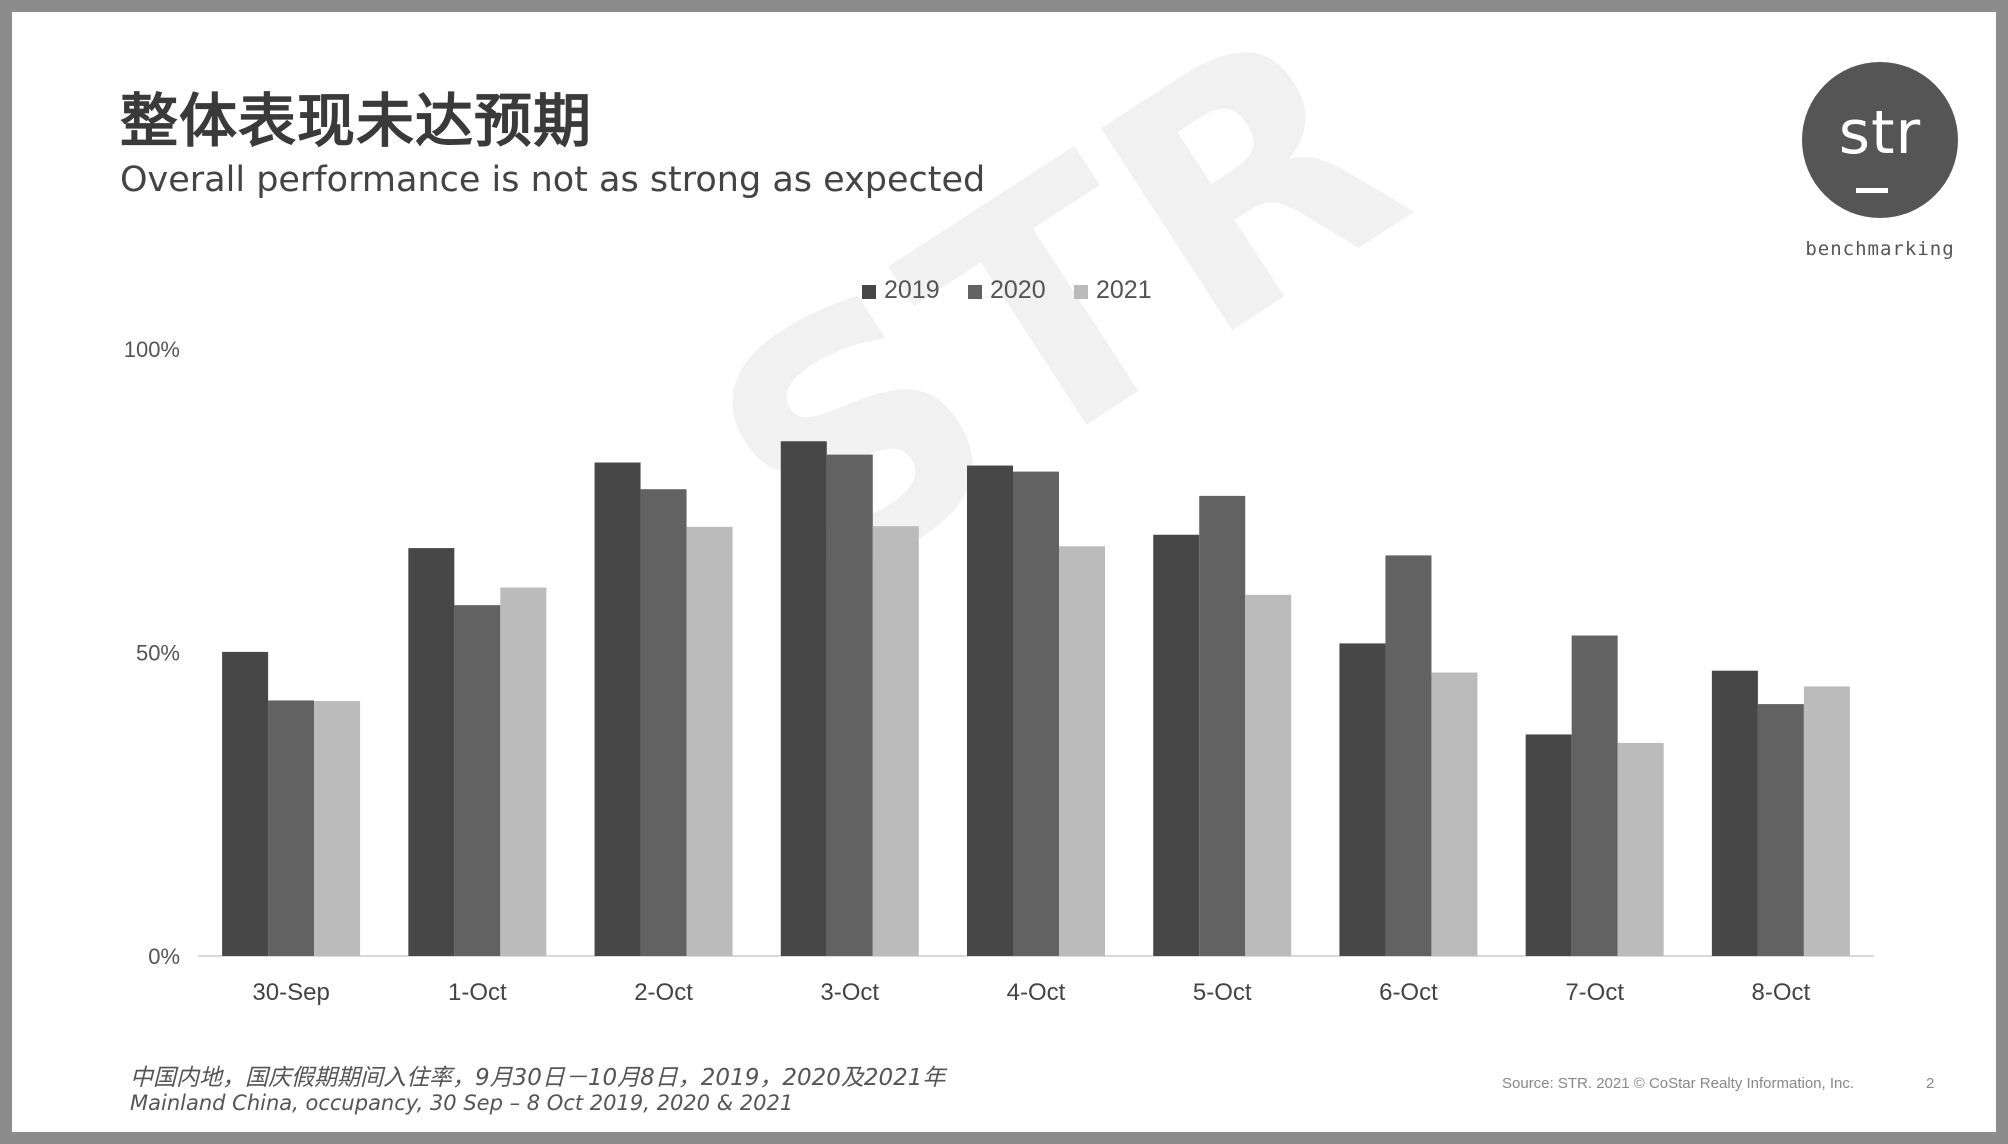  What do you see at coordinates (477, 780) in the screenshot?
I see `bar-2020-1-Oct` at bounding box center [477, 780].